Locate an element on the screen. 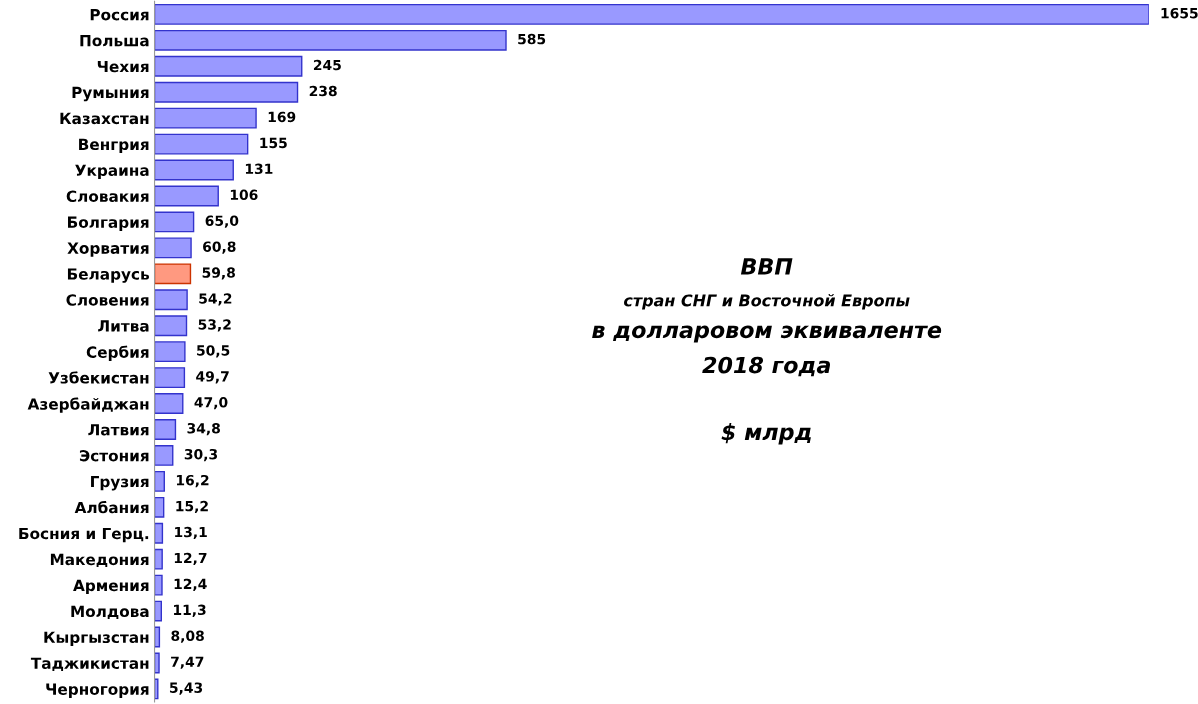 This screenshot has height=704, width=1198. data-label: 60,8 is located at coordinates (219, 247).